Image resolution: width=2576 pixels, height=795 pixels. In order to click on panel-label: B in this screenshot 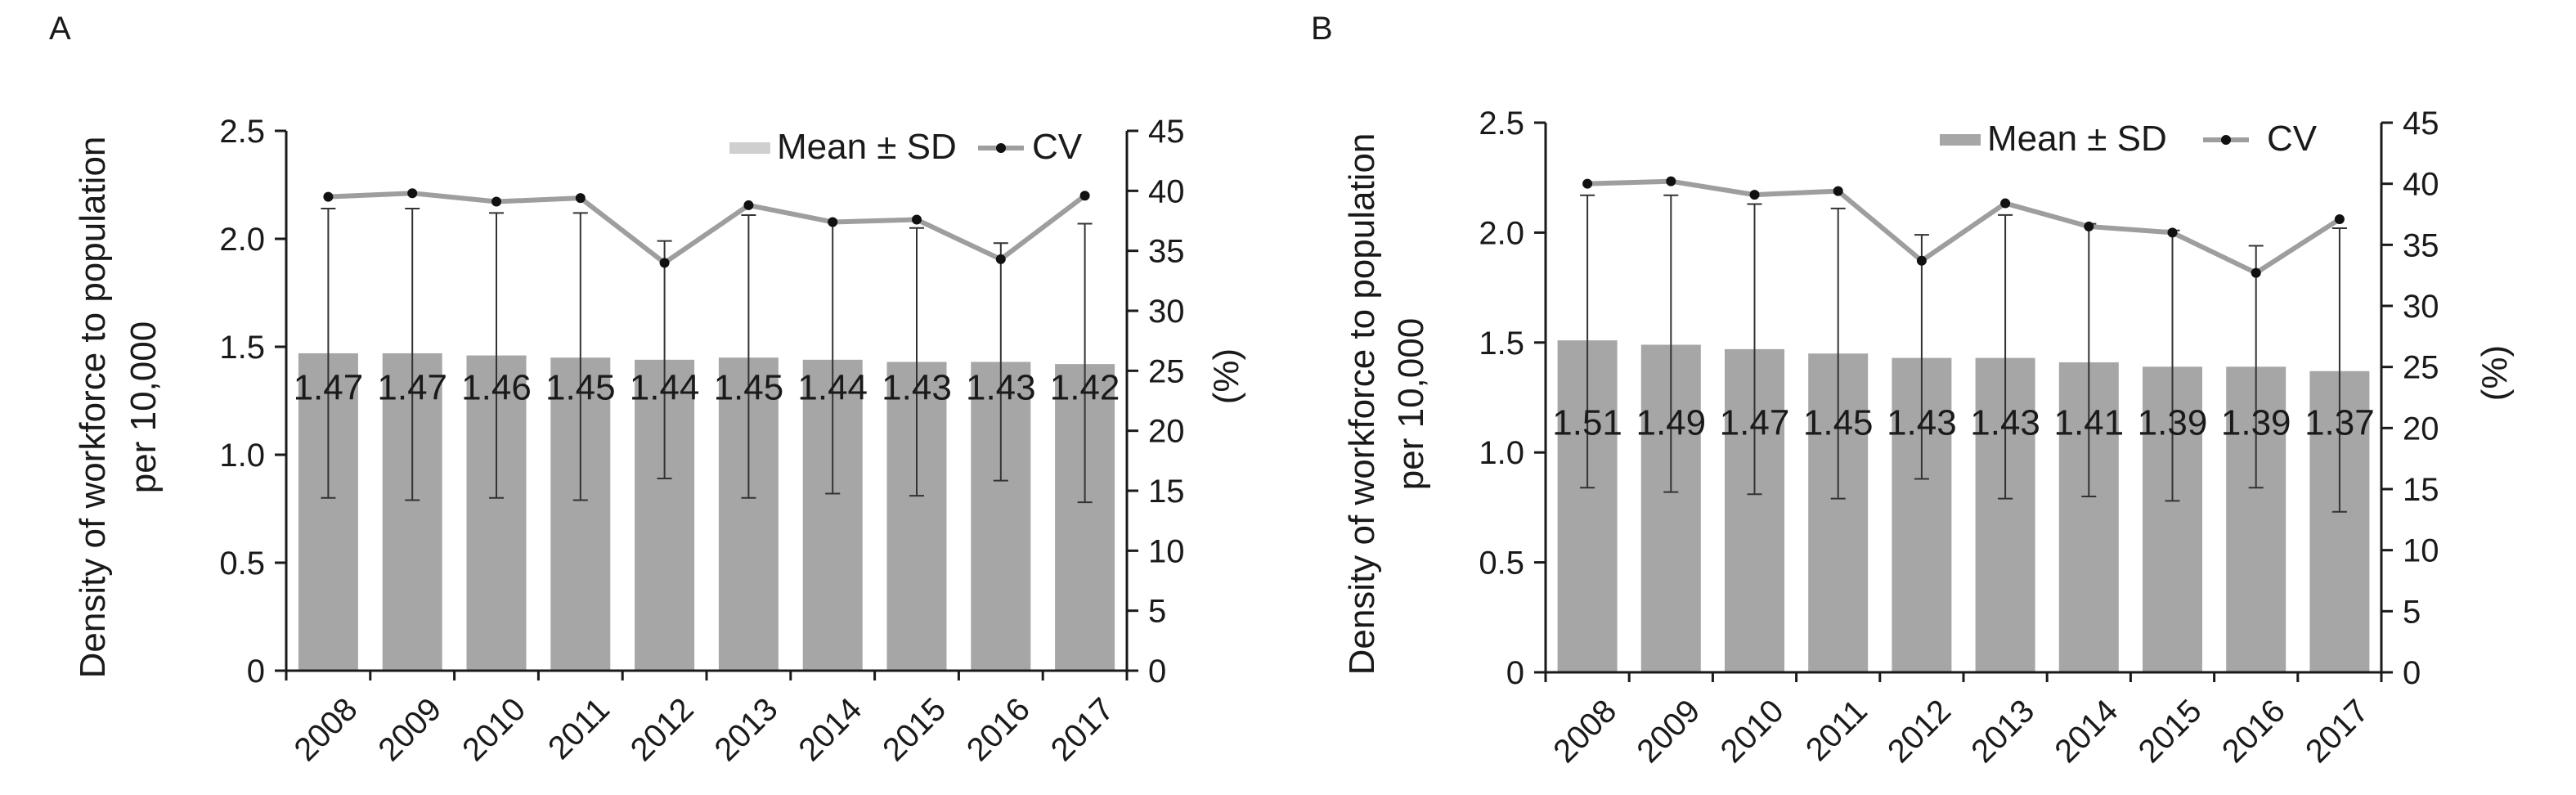, I will do `click(1322, 29)`.